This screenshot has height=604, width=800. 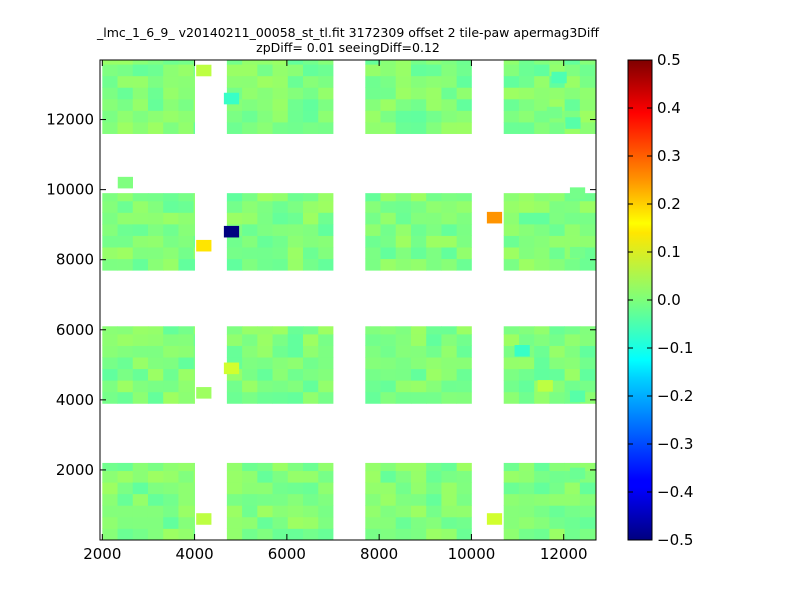 I want to click on x-tick-label: 2000, so click(x=102, y=554).